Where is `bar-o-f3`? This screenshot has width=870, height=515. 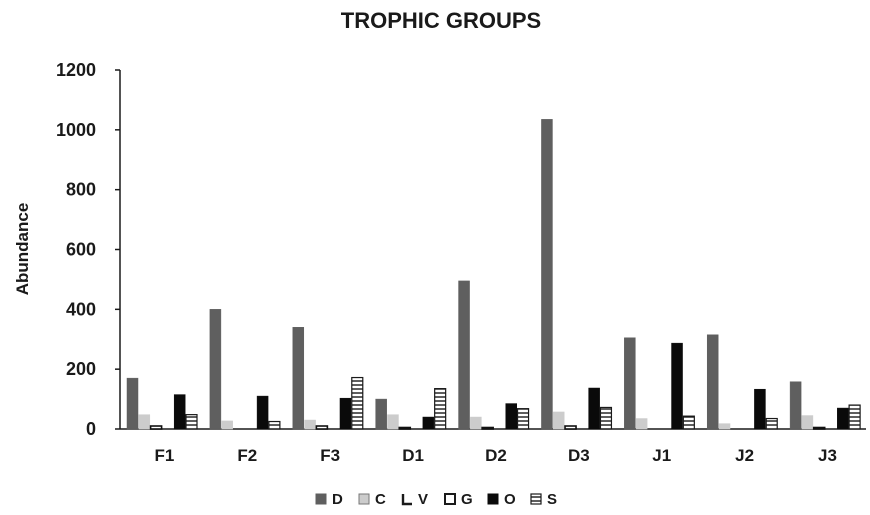
bar-o-f3 is located at coordinates (345, 413).